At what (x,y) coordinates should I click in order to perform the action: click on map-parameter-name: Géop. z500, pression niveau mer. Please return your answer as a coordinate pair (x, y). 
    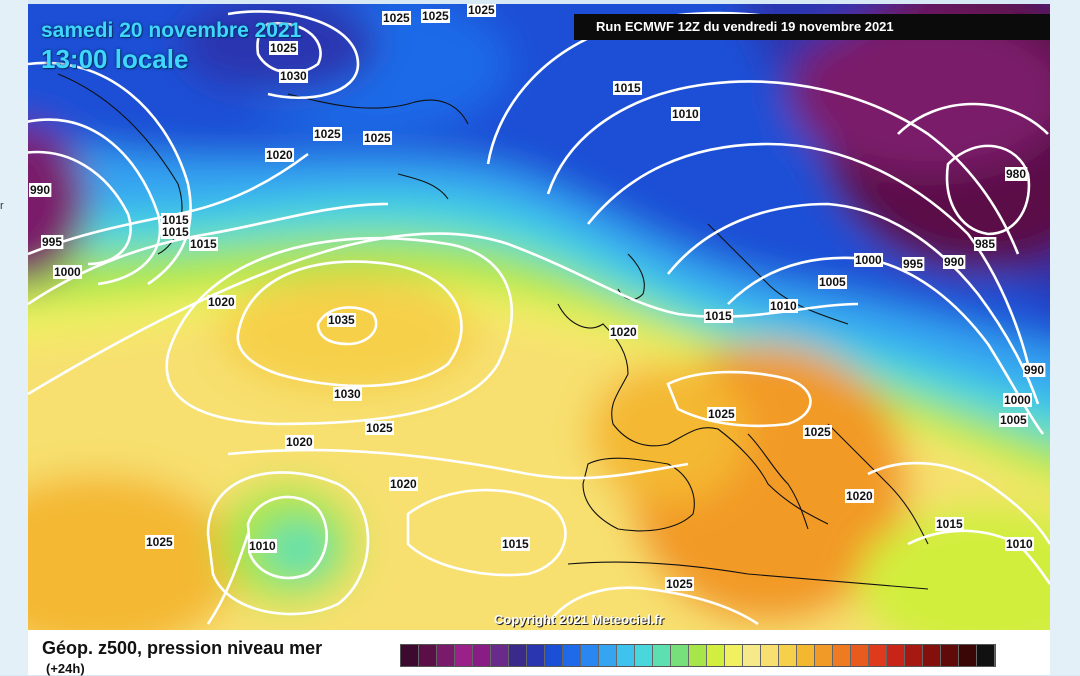
    Looking at the image, I should click on (182, 648).